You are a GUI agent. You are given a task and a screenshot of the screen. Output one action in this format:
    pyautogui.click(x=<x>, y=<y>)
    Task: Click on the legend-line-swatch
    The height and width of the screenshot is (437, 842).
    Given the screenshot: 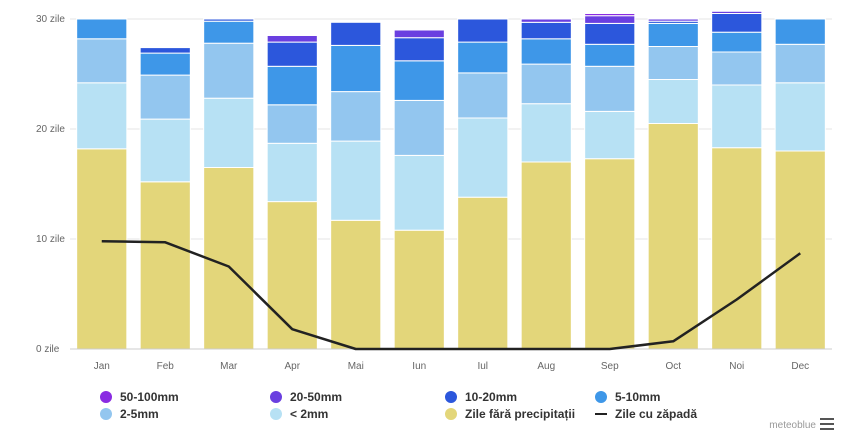 What is the action you would take?
    pyautogui.click(x=601, y=414)
    